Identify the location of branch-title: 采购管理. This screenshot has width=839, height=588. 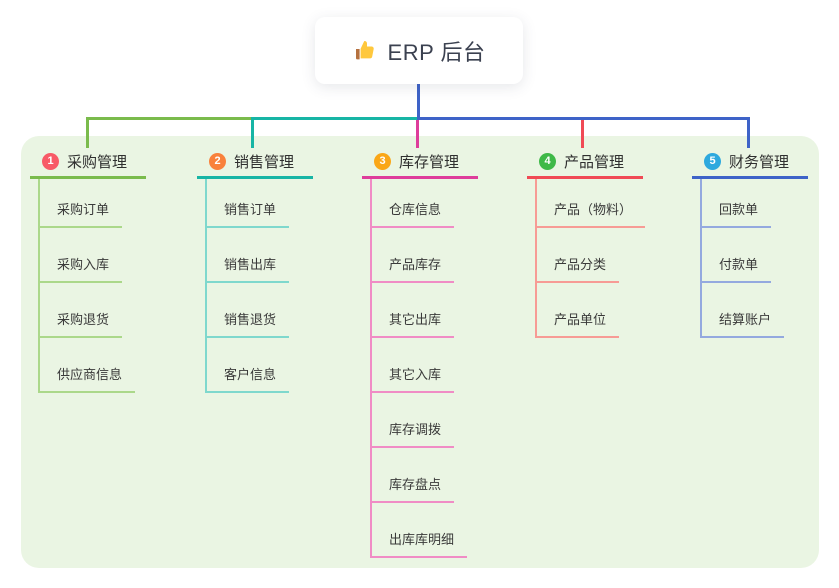
(97, 162).